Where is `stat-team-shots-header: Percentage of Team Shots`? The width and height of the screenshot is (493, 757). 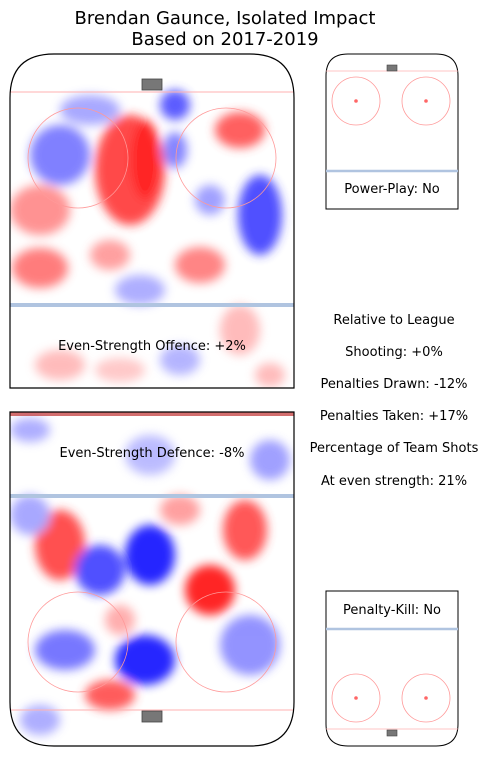
stat-team-shots-header: Percentage of Team Shots is located at coordinates (394, 448).